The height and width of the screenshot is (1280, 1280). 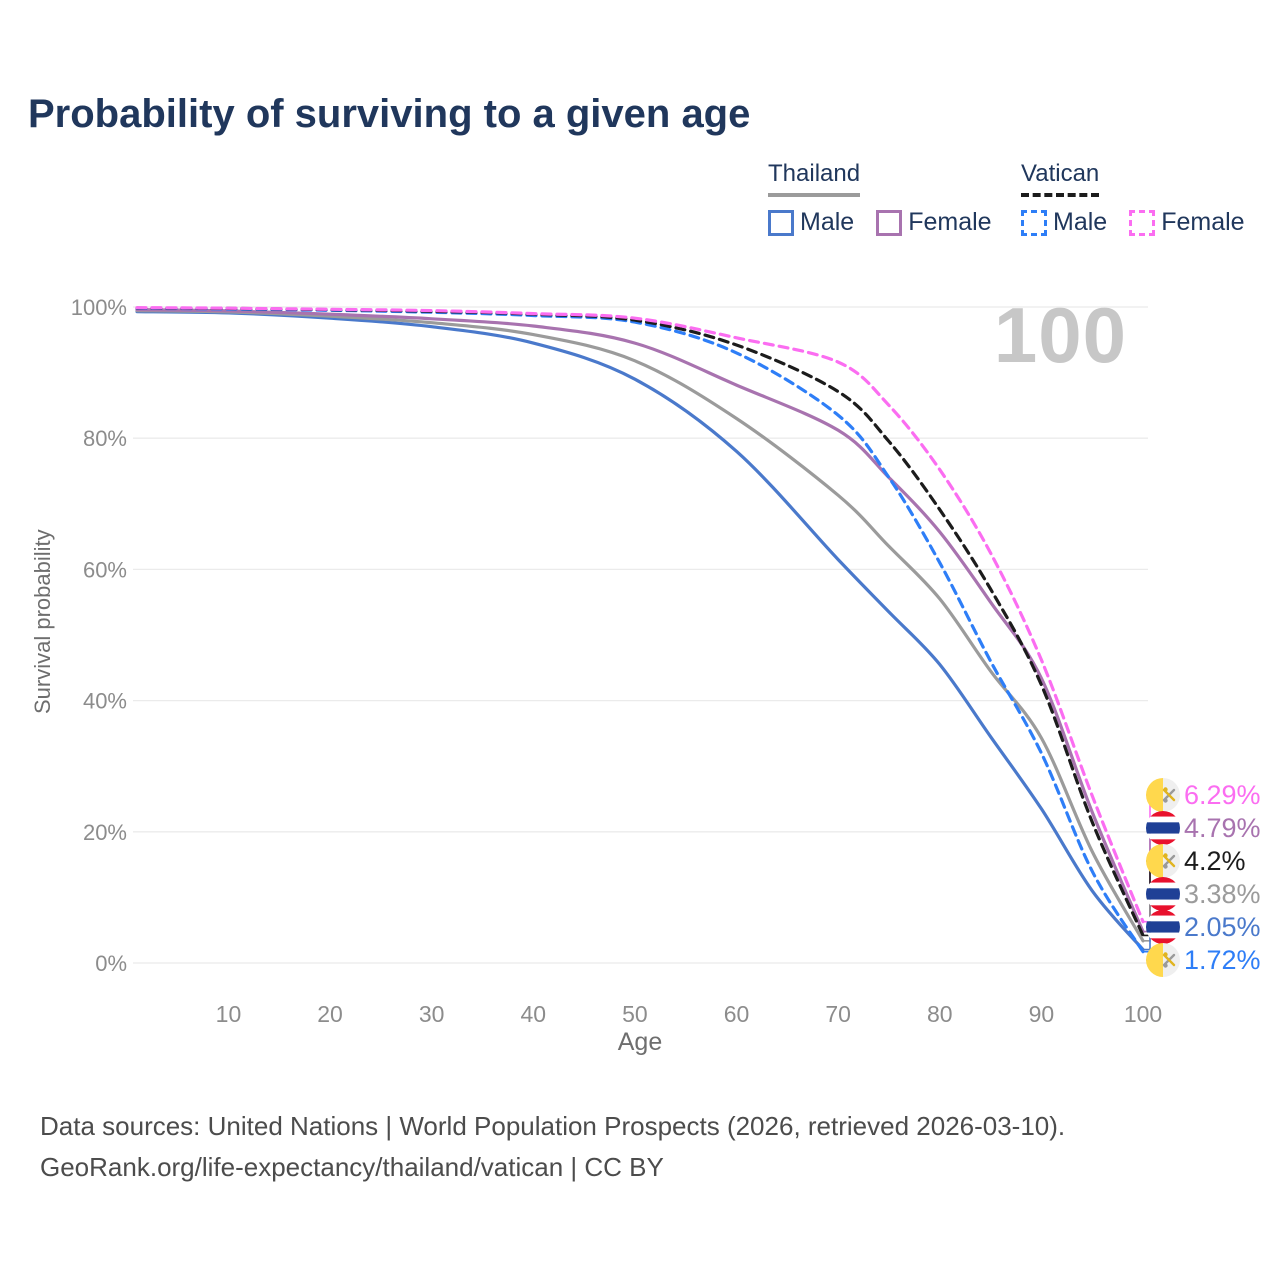 What do you see at coordinates (1060, 178) in the screenshot?
I see `legend-group-vatican-label: Vatican` at bounding box center [1060, 178].